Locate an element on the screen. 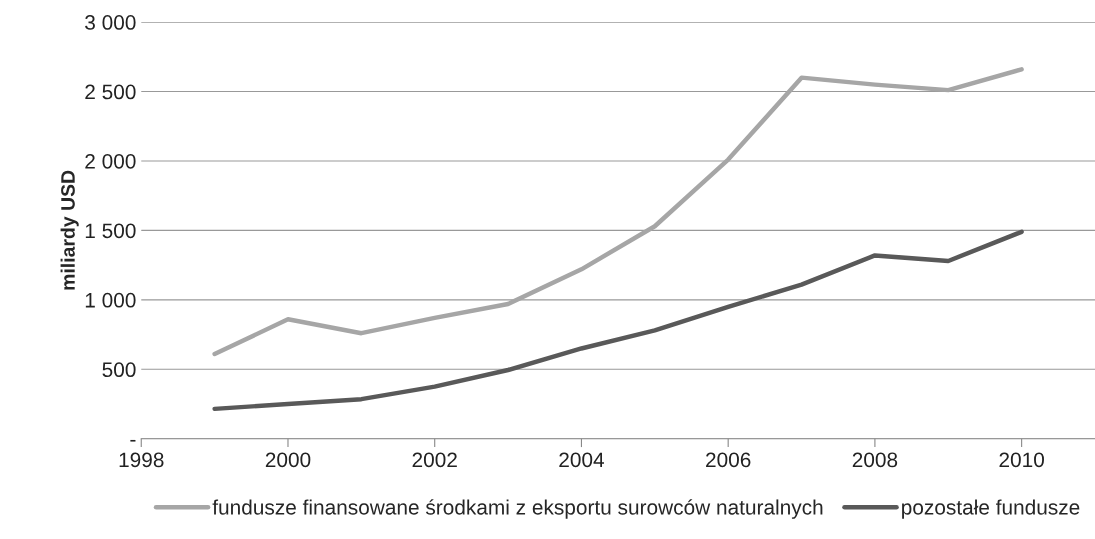 This screenshot has width=1095, height=539. legend-label: pozostałe fundusze is located at coordinates (991, 509).